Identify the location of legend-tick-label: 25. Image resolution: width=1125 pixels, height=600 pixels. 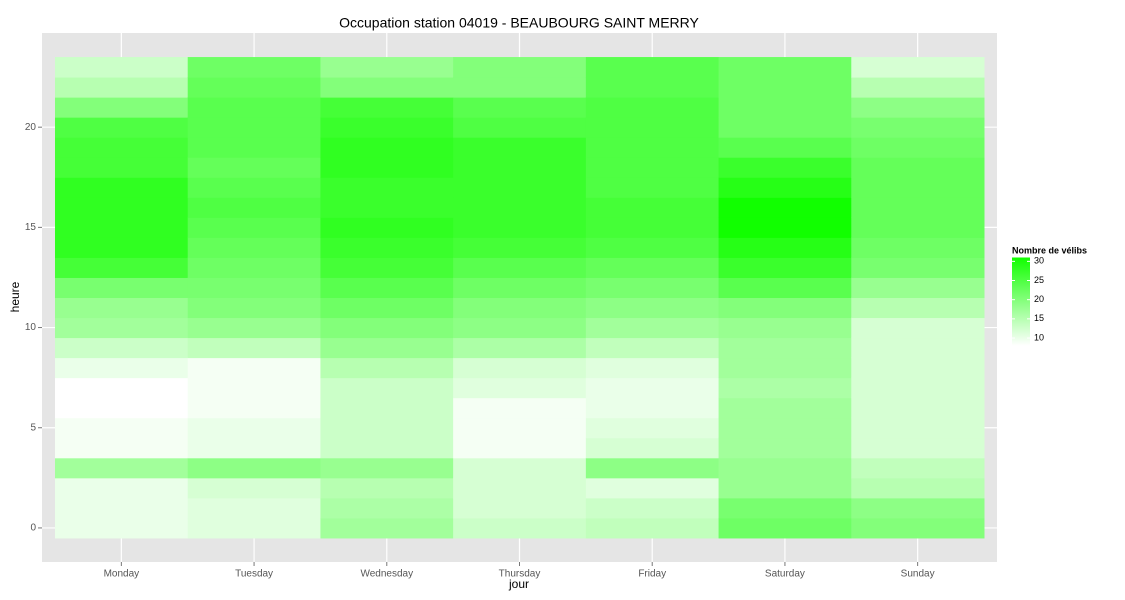
(1039, 280).